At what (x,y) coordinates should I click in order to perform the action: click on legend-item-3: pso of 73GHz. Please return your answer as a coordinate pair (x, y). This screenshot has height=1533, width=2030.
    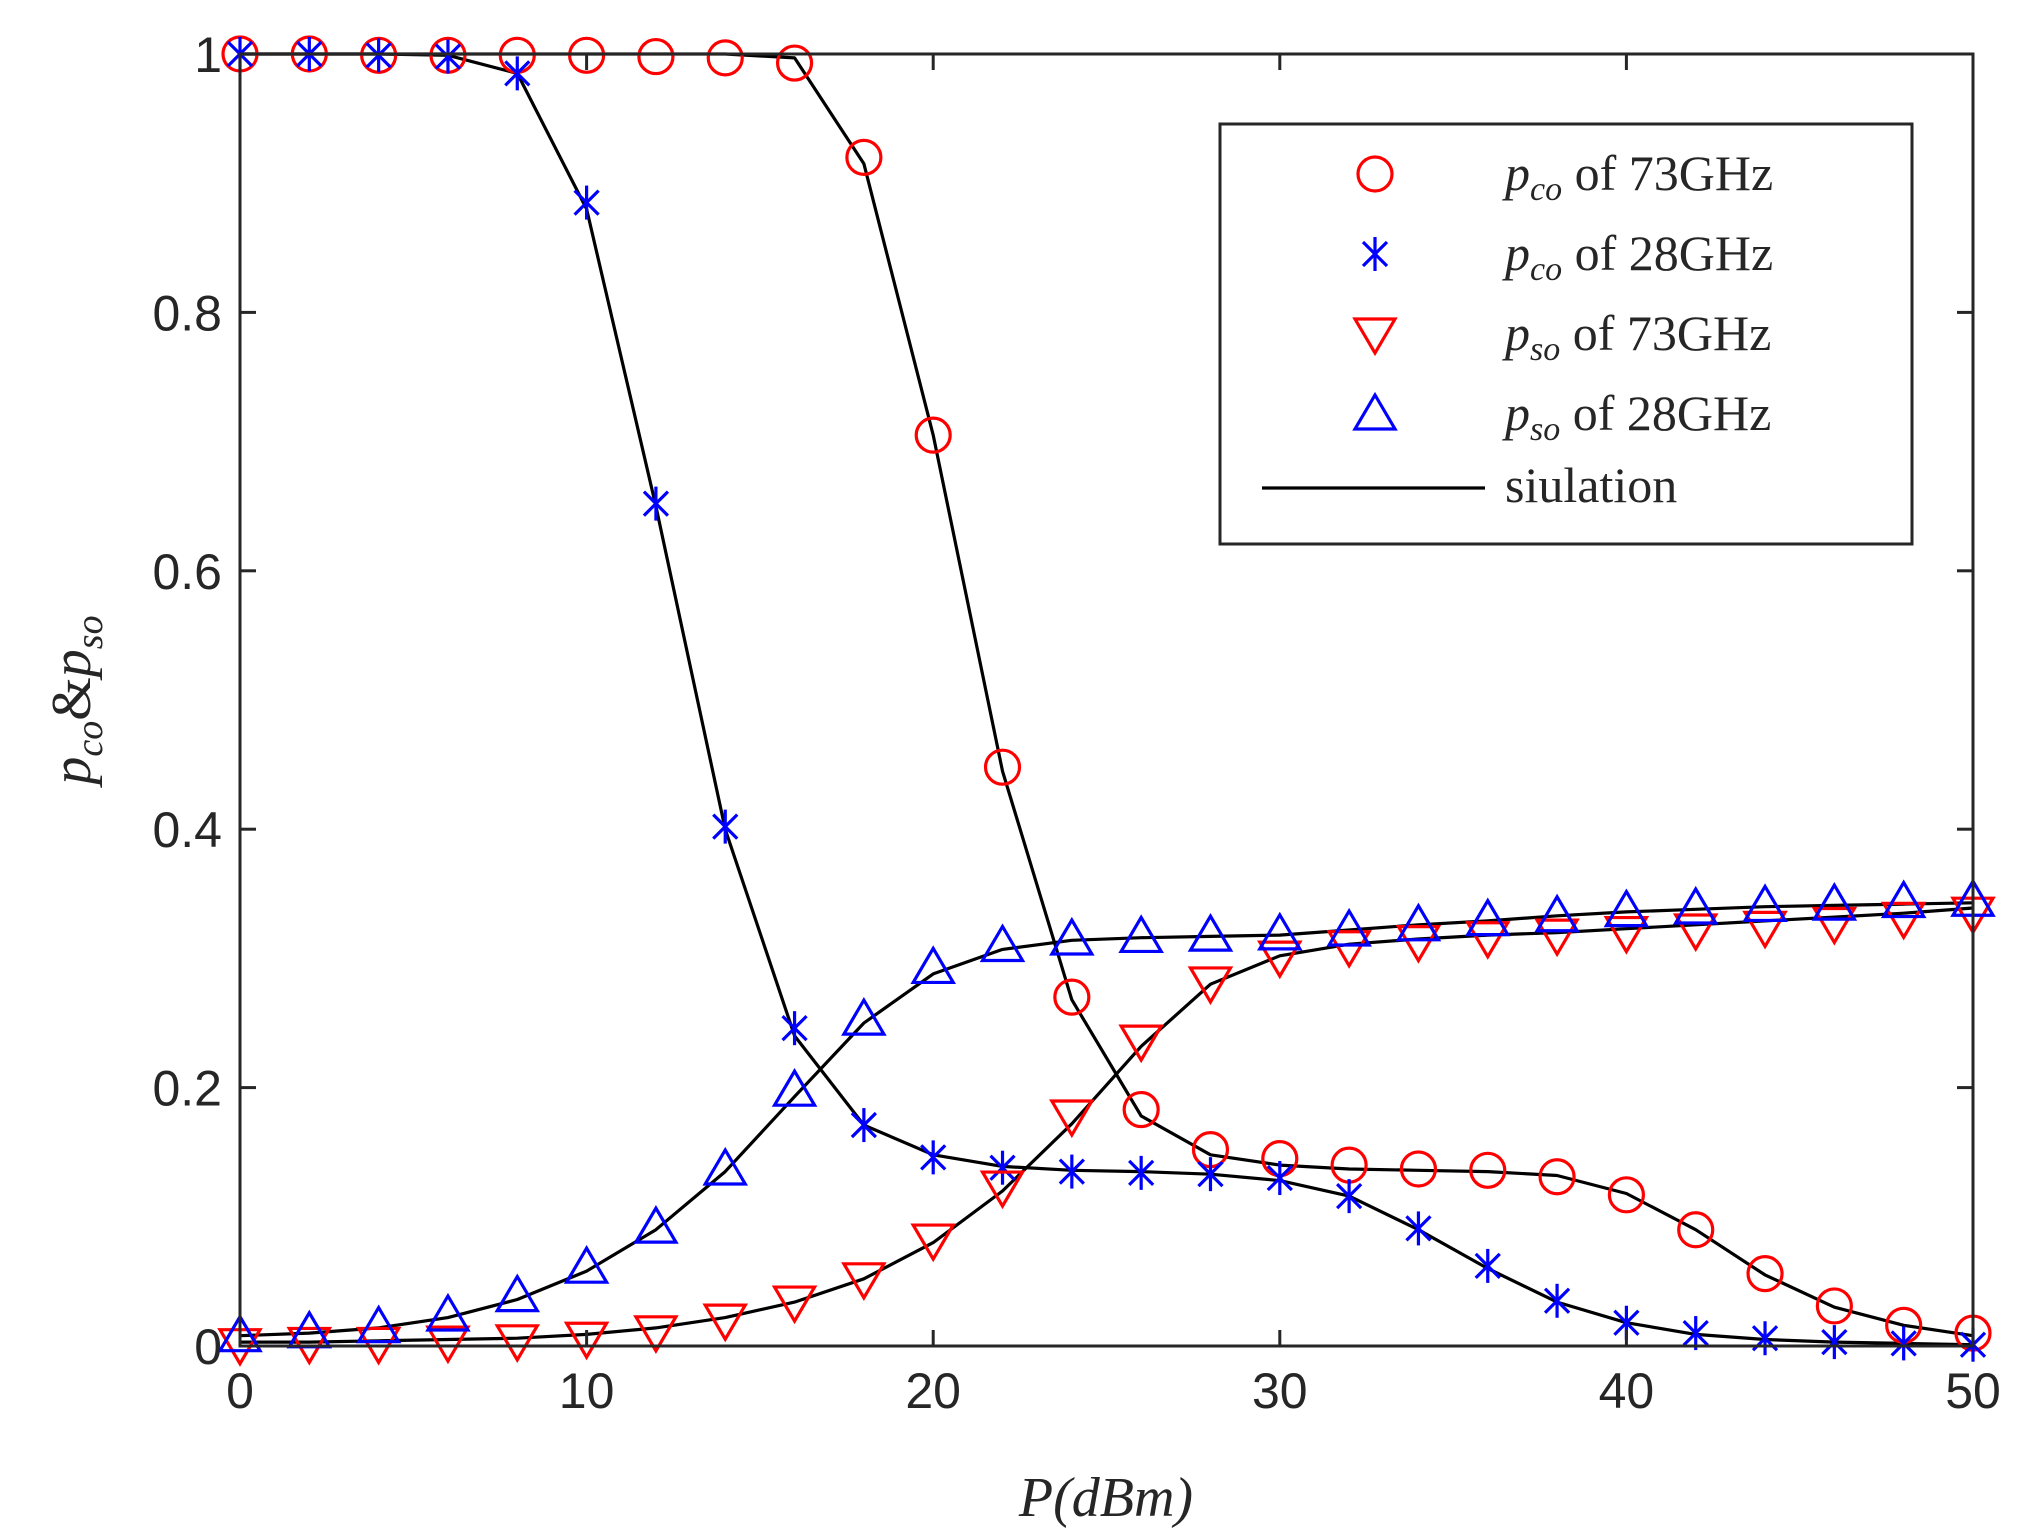
    Looking at the image, I should click on (1636, 336).